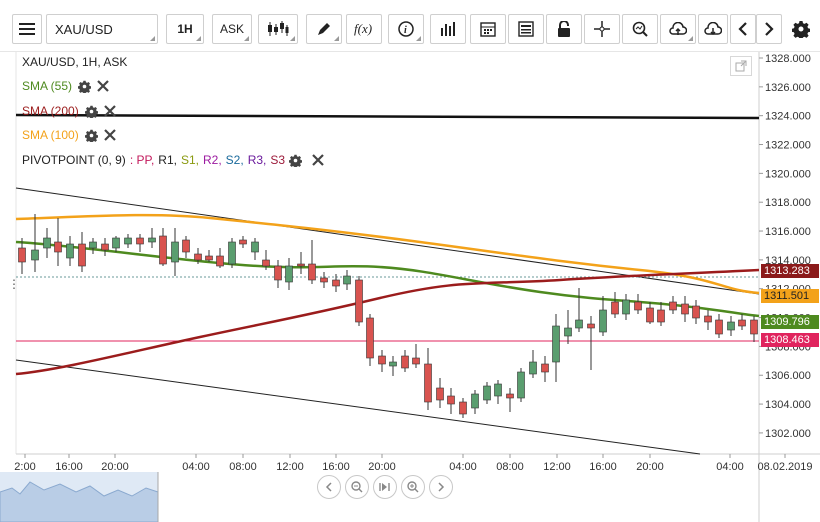 This screenshot has width=820, height=522. I want to click on info-button: i, so click(406, 29).